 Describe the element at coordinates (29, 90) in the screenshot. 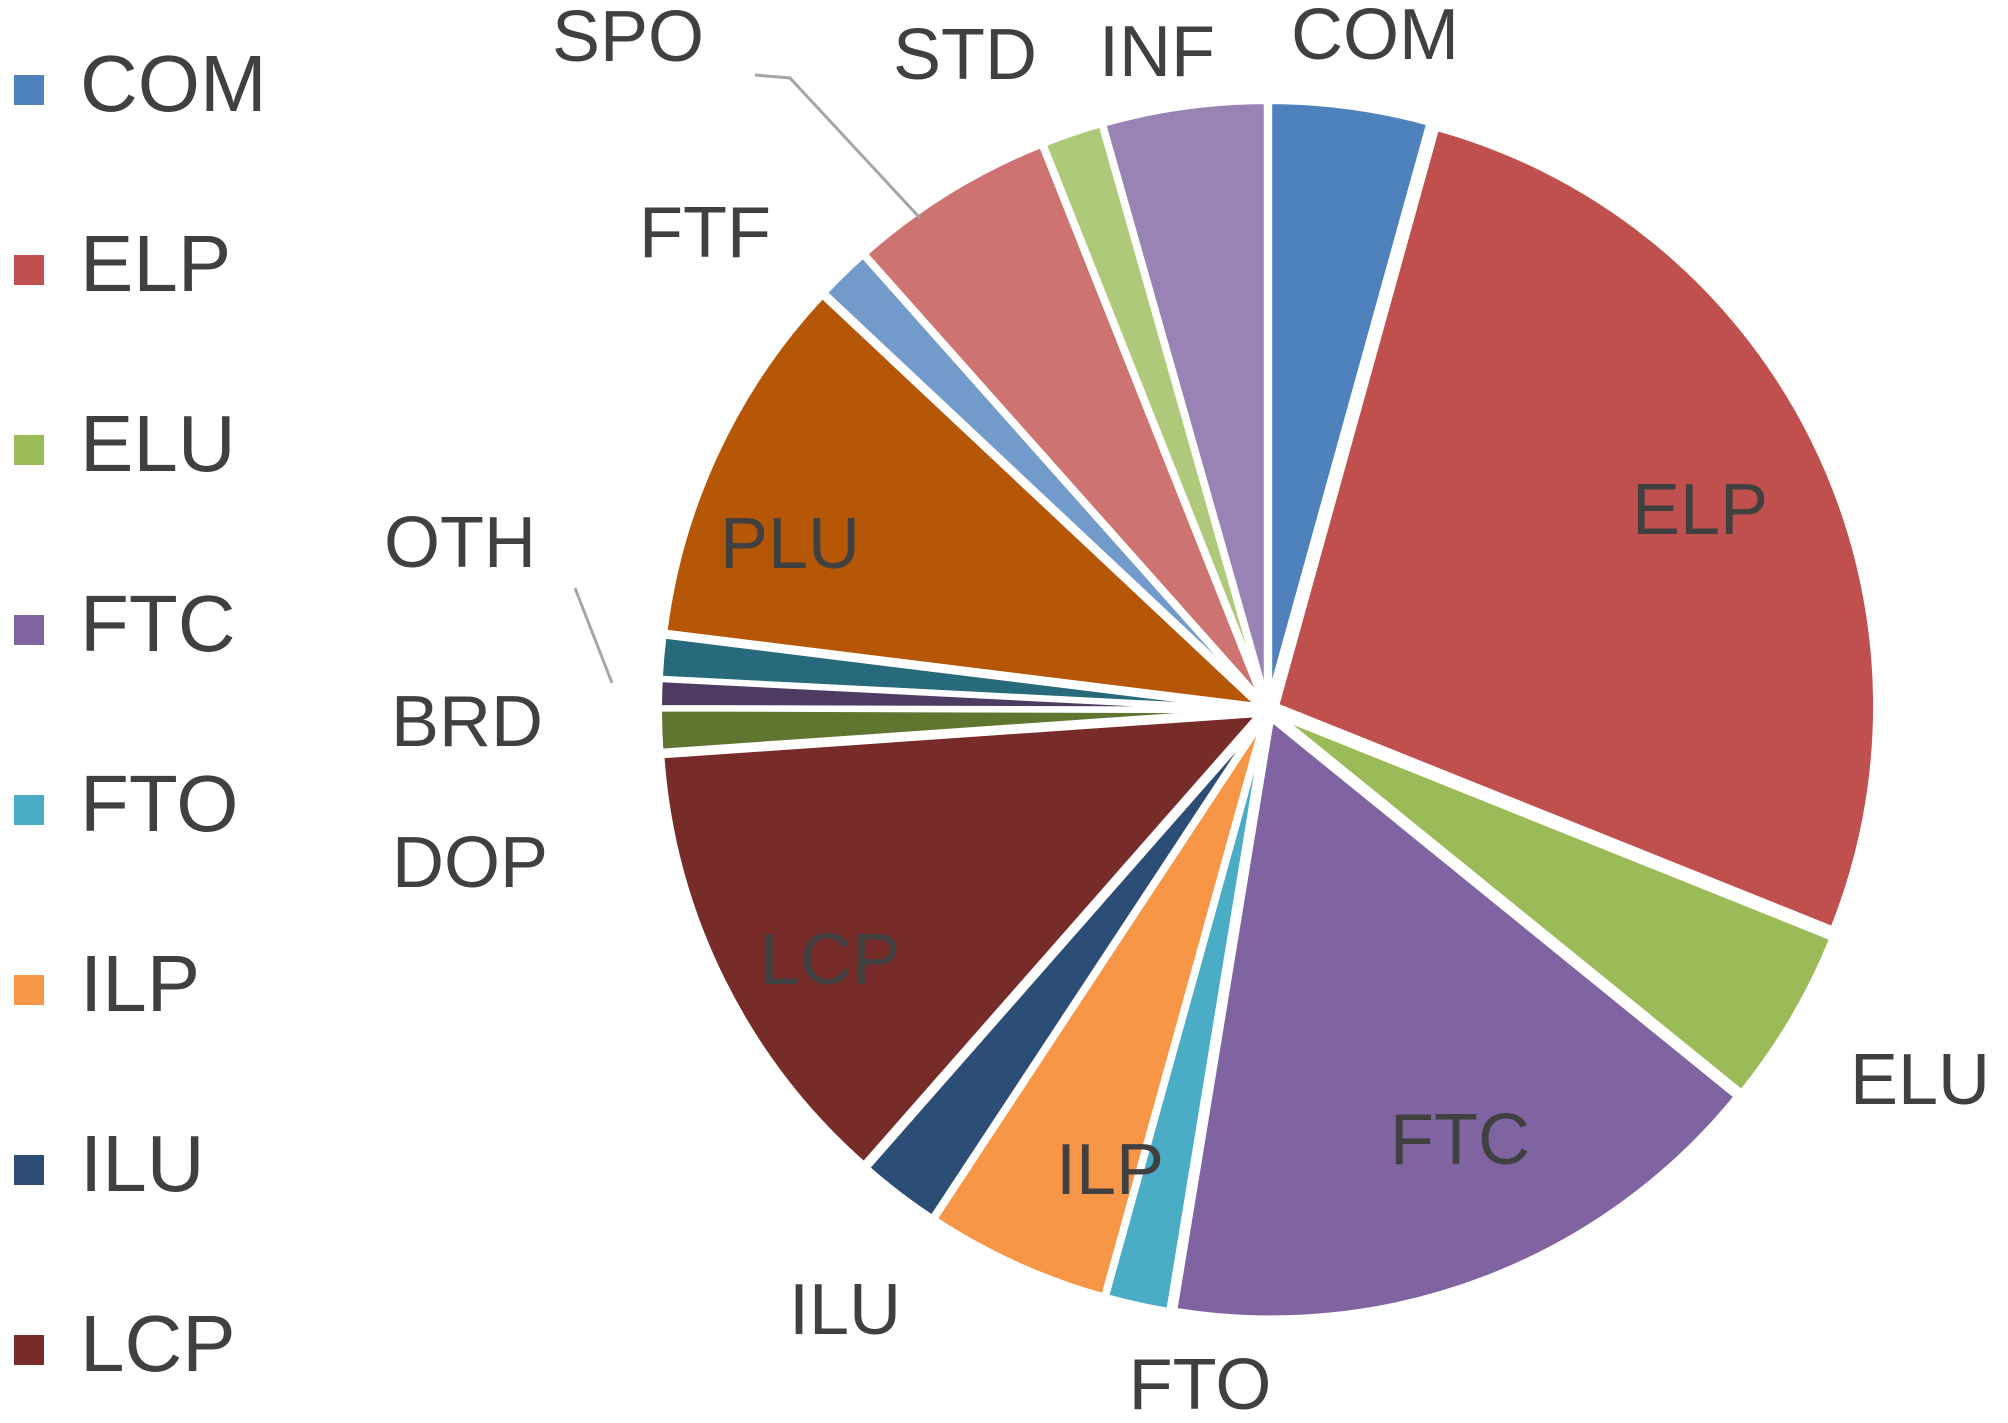

I see `legend-swatch-com` at that location.